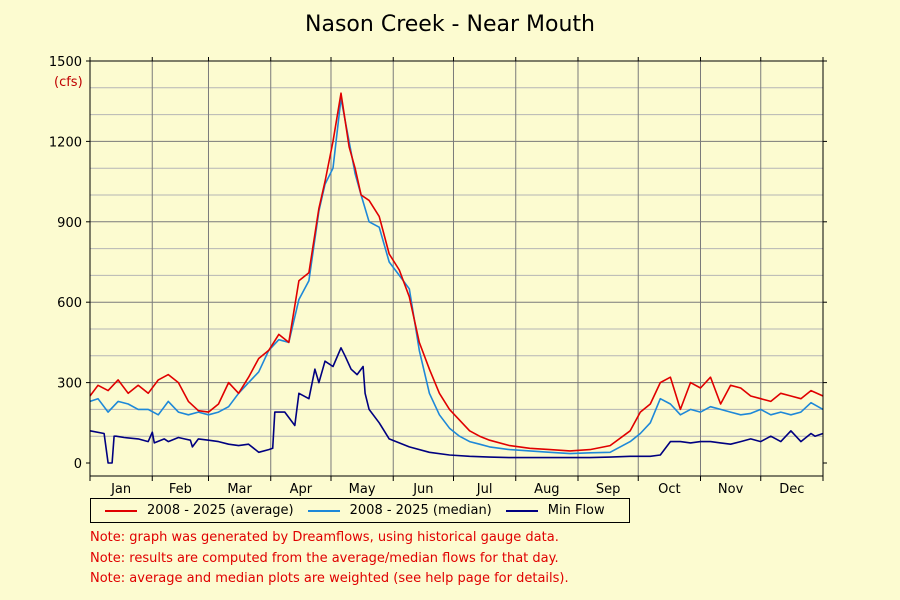  Describe the element at coordinates (301, 489) in the screenshot. I see `x-tick-label: Apr` at that location.